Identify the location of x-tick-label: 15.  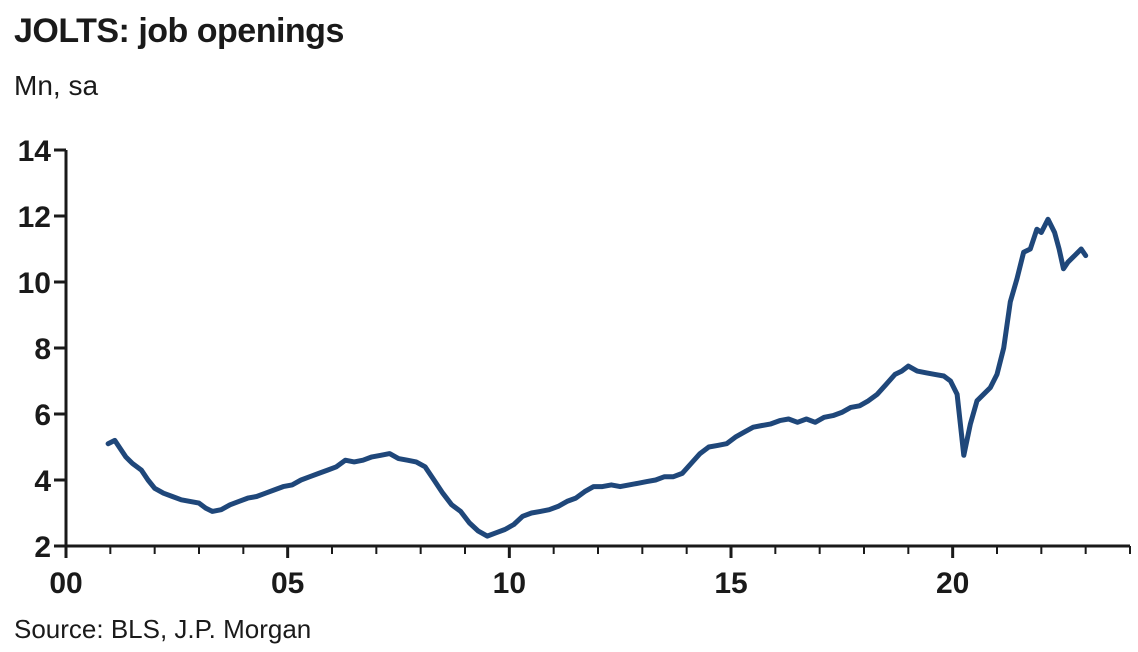
(730, 583).